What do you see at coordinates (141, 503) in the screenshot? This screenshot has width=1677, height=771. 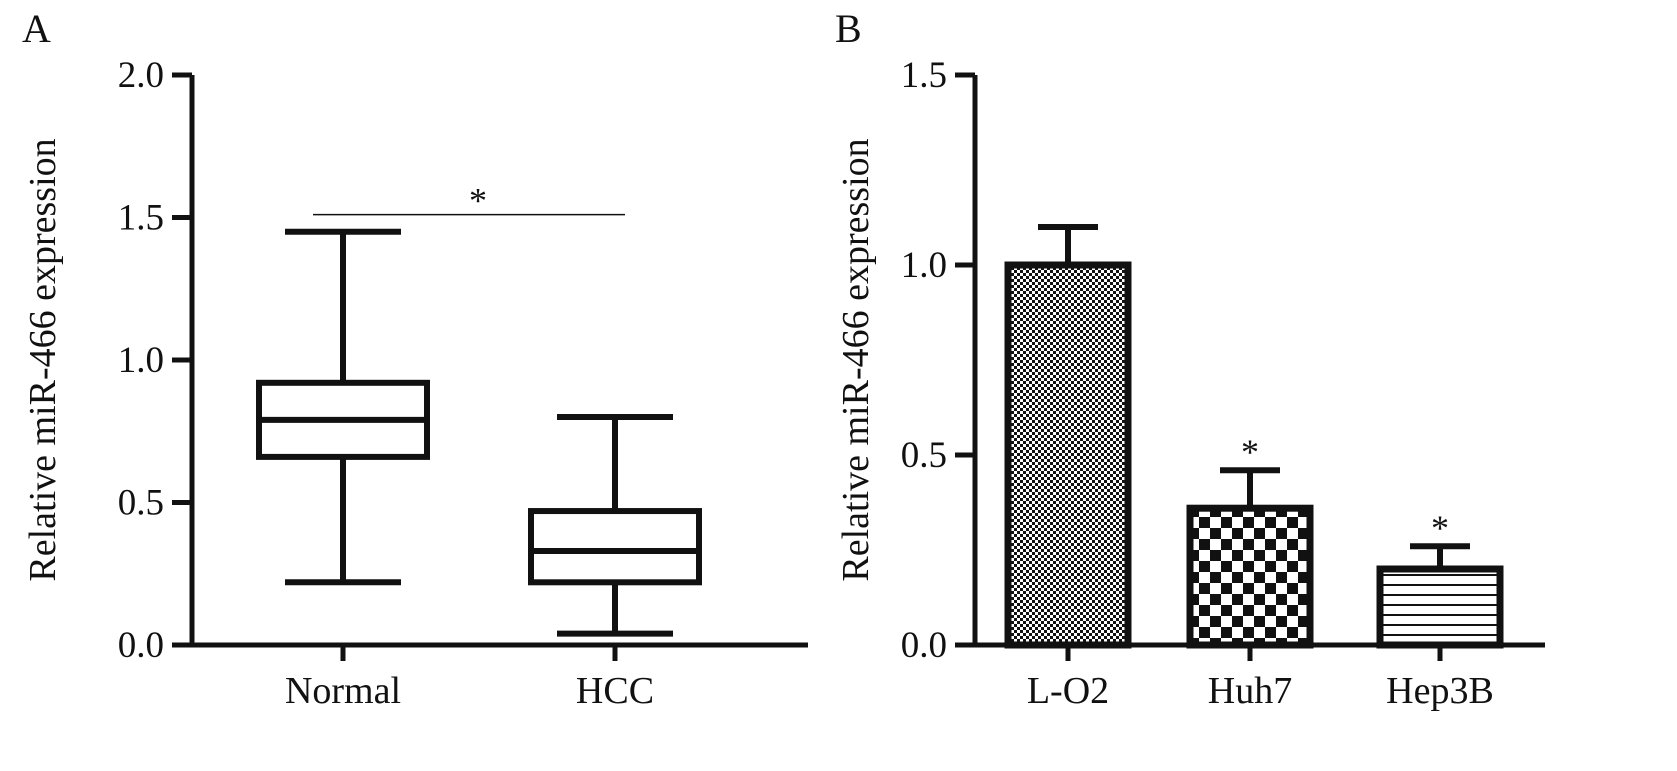 I see `panel-a-y-tick-label: 0.5` at bounding box center [141, 503].